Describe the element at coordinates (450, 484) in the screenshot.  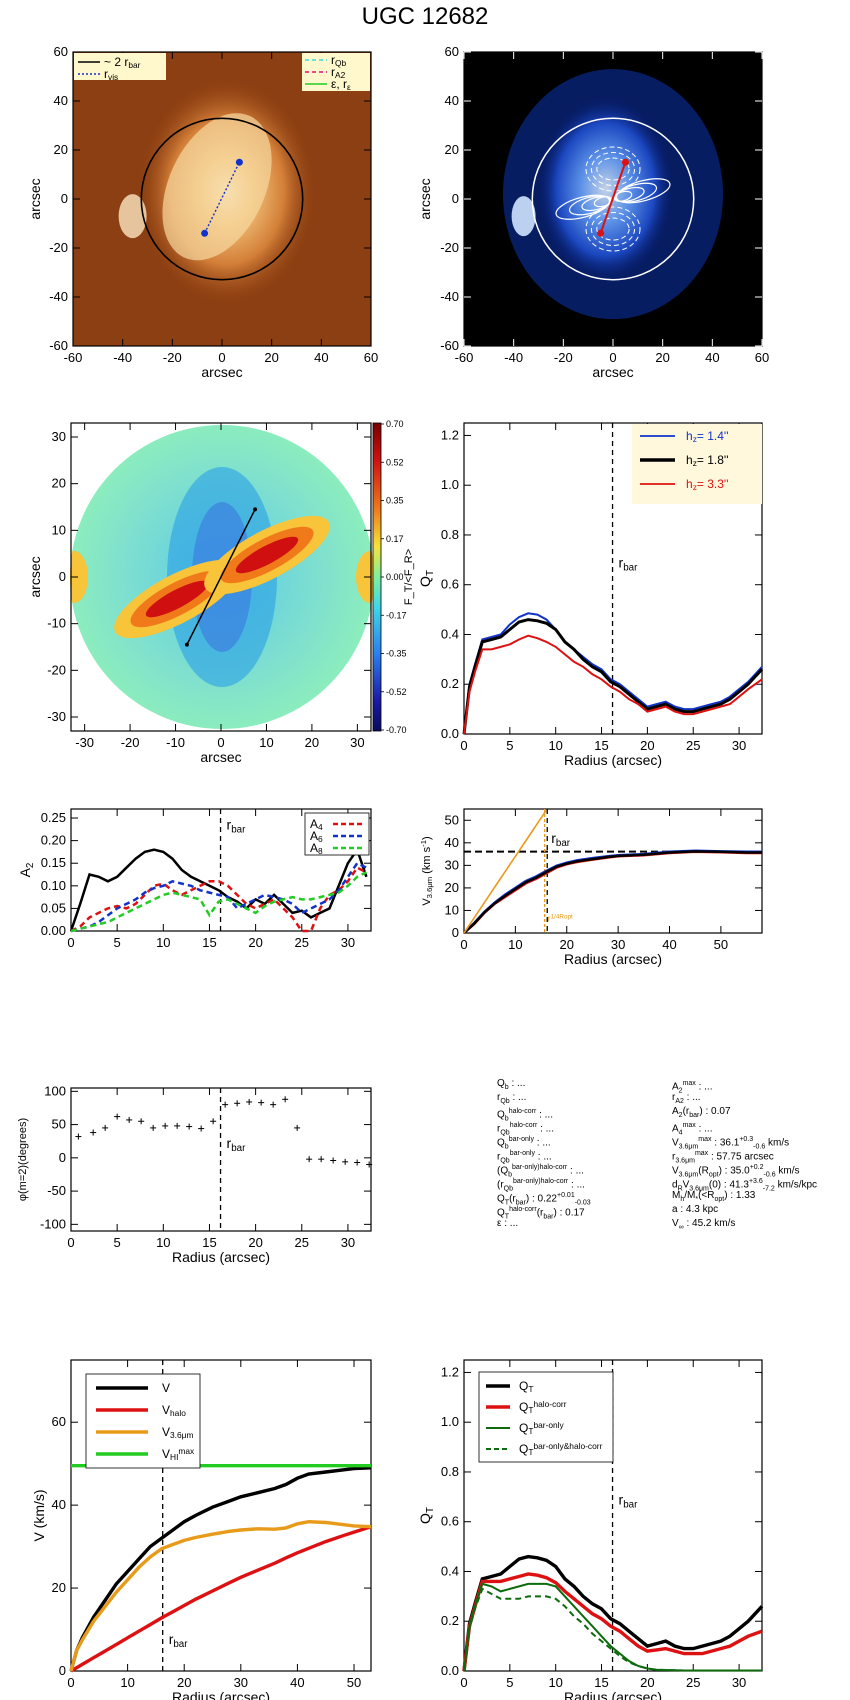
I see `qt-profile-ytick-label: 1.0` at that location.